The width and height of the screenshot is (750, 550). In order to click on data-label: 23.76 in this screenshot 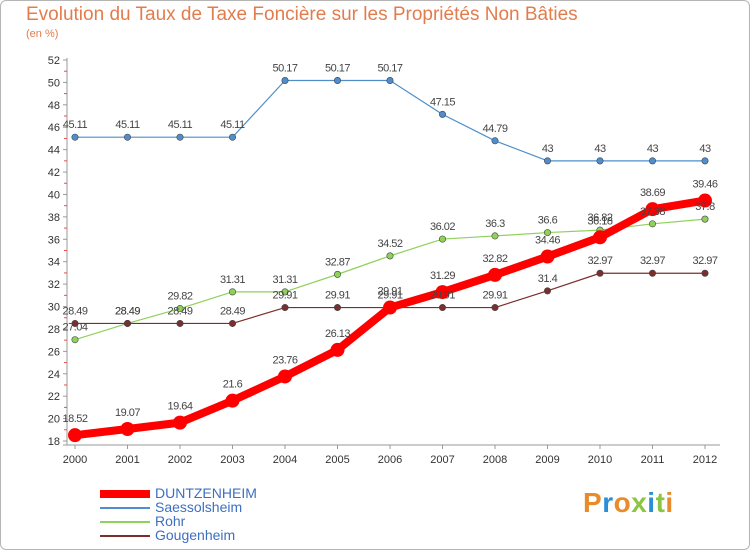, I will do `click(284, 360)`.